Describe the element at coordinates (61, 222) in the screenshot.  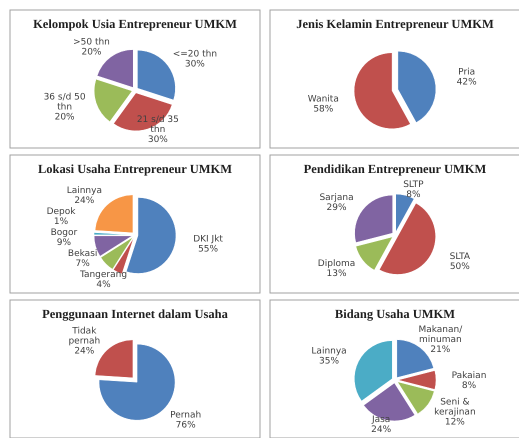
I see `data-label: 1%` at that location.